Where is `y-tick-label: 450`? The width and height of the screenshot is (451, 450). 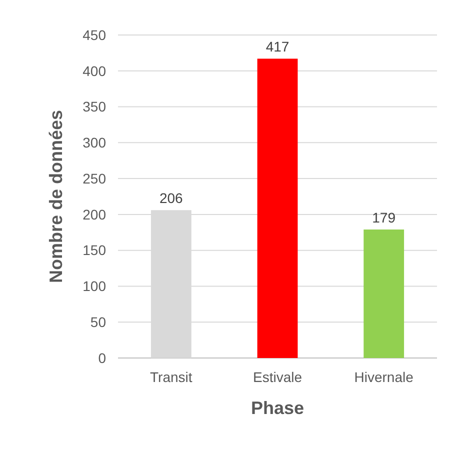 y-tick-label: 450 is located at coordinates (94, 34).